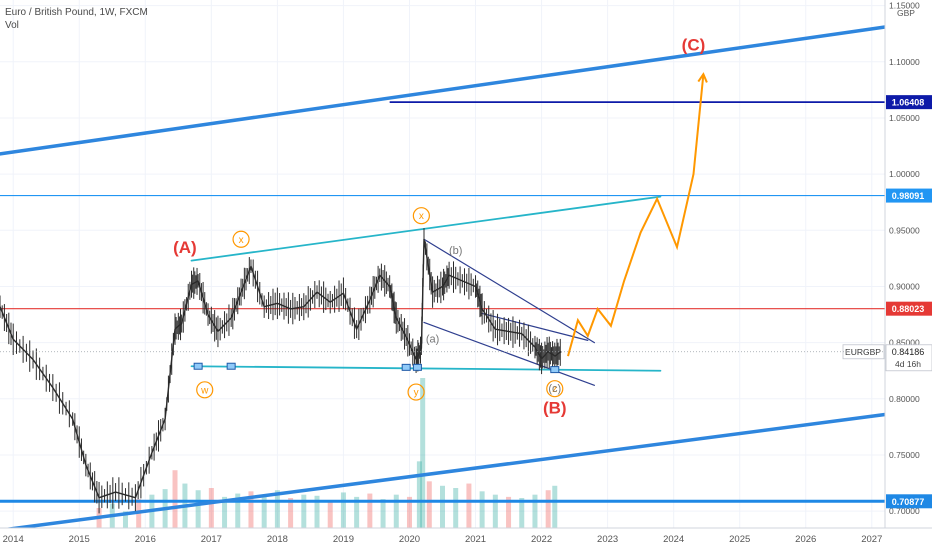  Describe the element at coordinates (908, 309) in the screenshot. I see `level-price-label: 0.88023` at that location.